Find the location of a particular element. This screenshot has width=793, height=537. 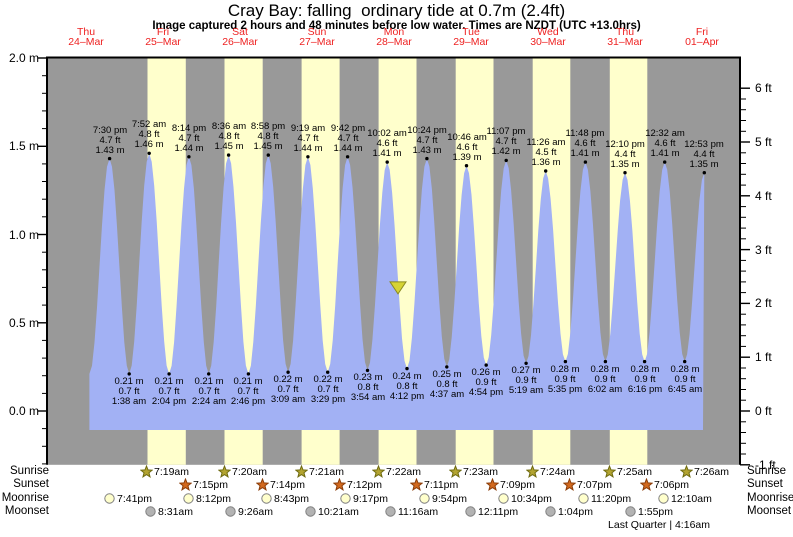

moonrise-event: 9:54pm is located at coordinates (442, 498).